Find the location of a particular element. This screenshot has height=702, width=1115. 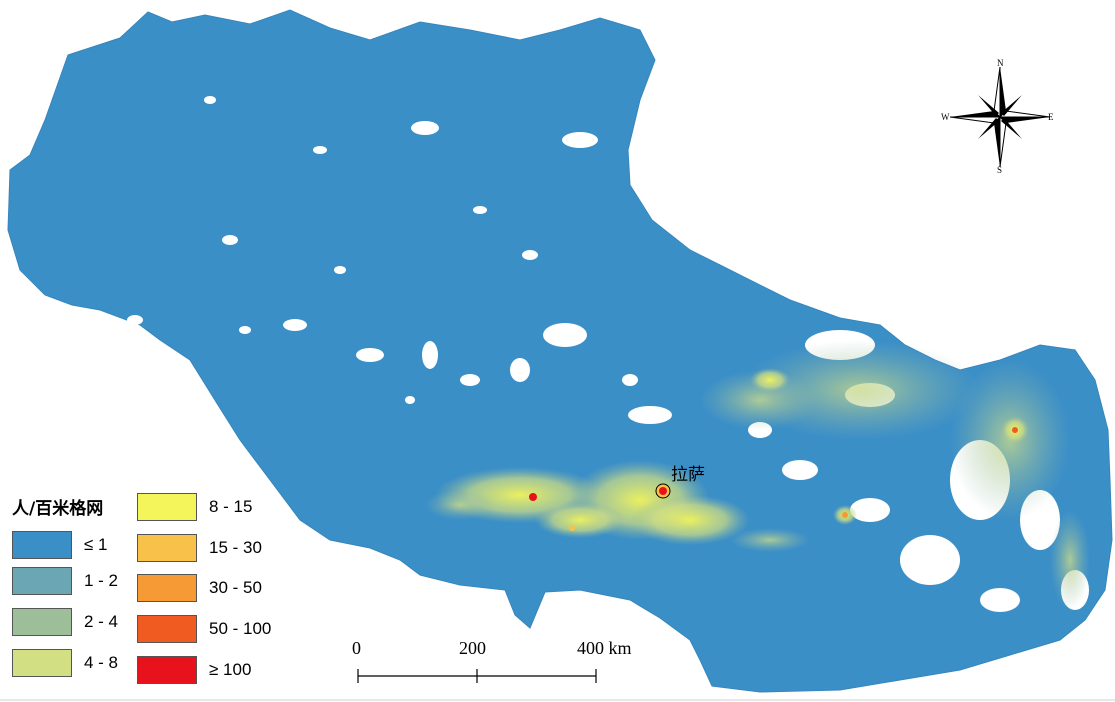

legend-label: 1 - 2 is located at coordinates (101, 580).